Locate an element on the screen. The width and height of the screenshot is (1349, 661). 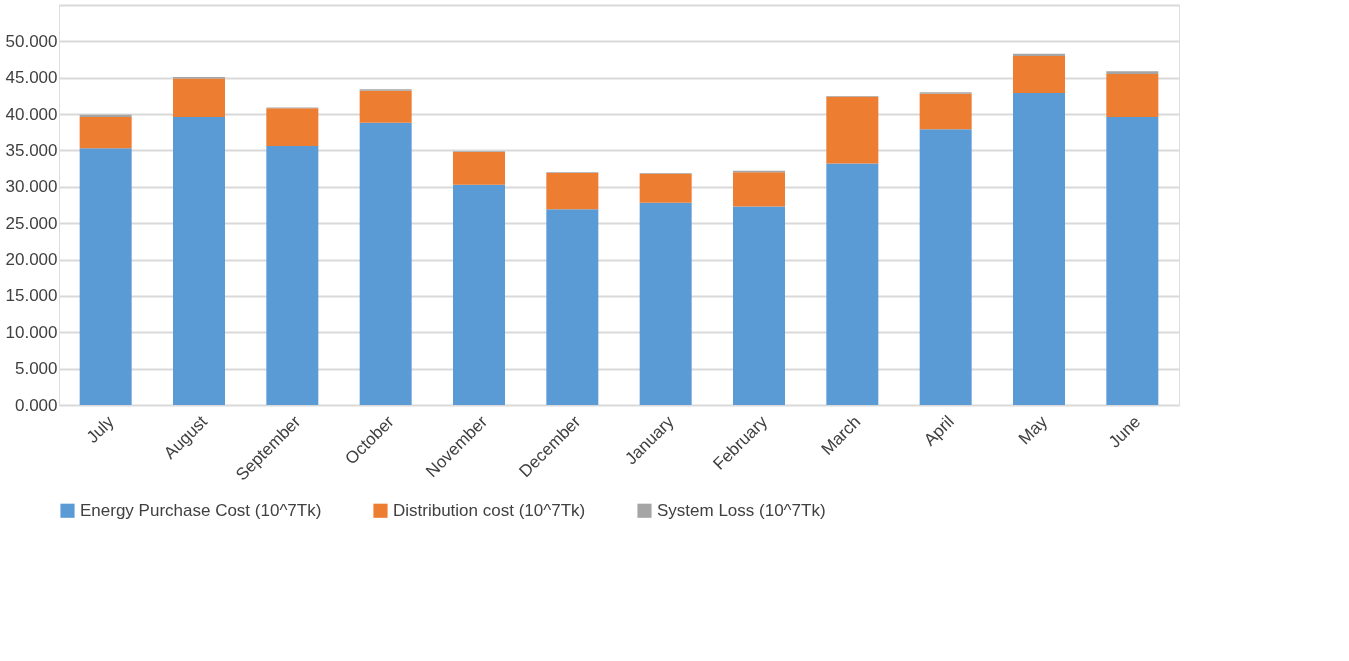
legend-label: Energy Purchase Cost (10^7Tk) is located at coordinates (201, 510).